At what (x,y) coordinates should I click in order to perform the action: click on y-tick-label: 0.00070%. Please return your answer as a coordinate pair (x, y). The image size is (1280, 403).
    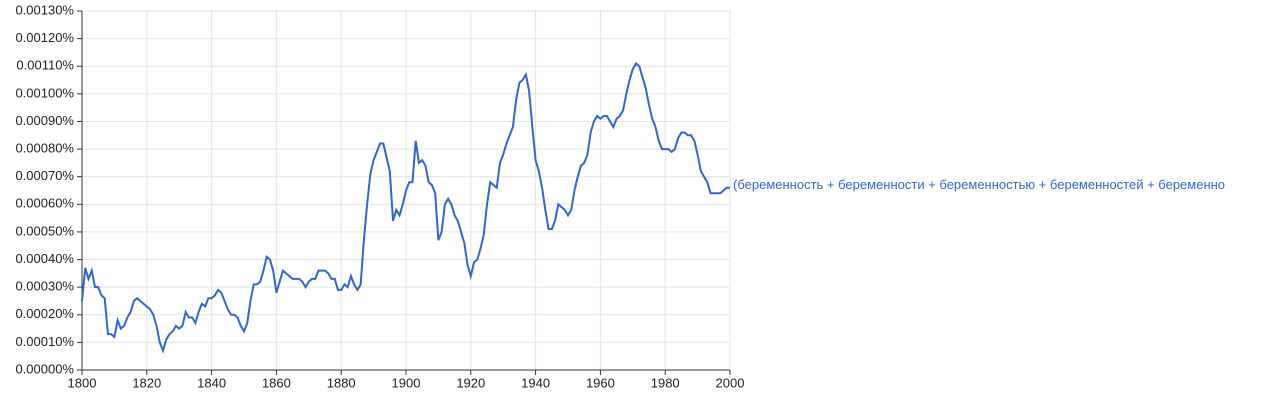
    Looking at the image, I should click on (44, 175).